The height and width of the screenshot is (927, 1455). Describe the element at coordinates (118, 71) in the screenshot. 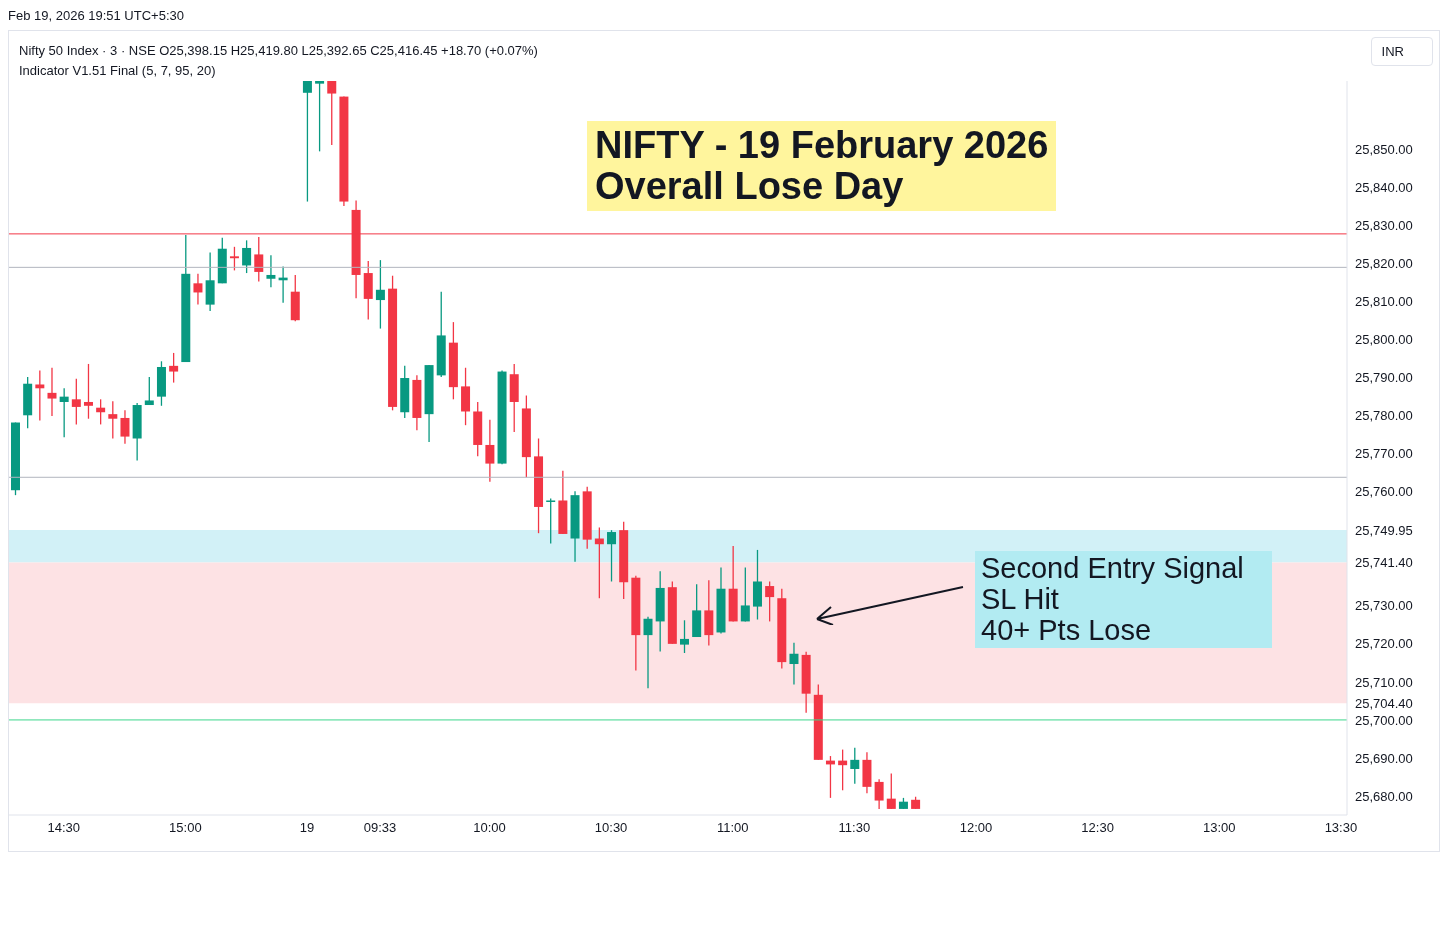

I see `text: Indicator V1.51 Final (5, 7, 95, 20)` at that location.